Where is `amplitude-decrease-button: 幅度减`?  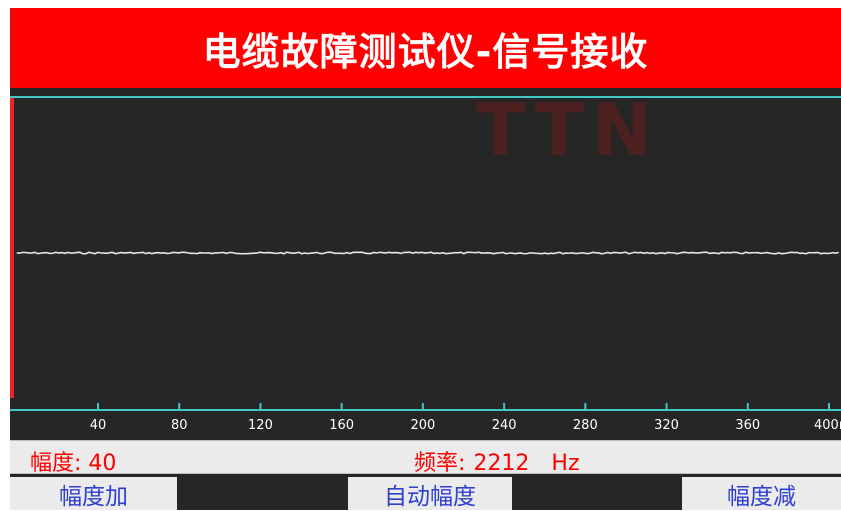 amplitude-decrease-button: 幅度减 is located at coordinates (761, 493).